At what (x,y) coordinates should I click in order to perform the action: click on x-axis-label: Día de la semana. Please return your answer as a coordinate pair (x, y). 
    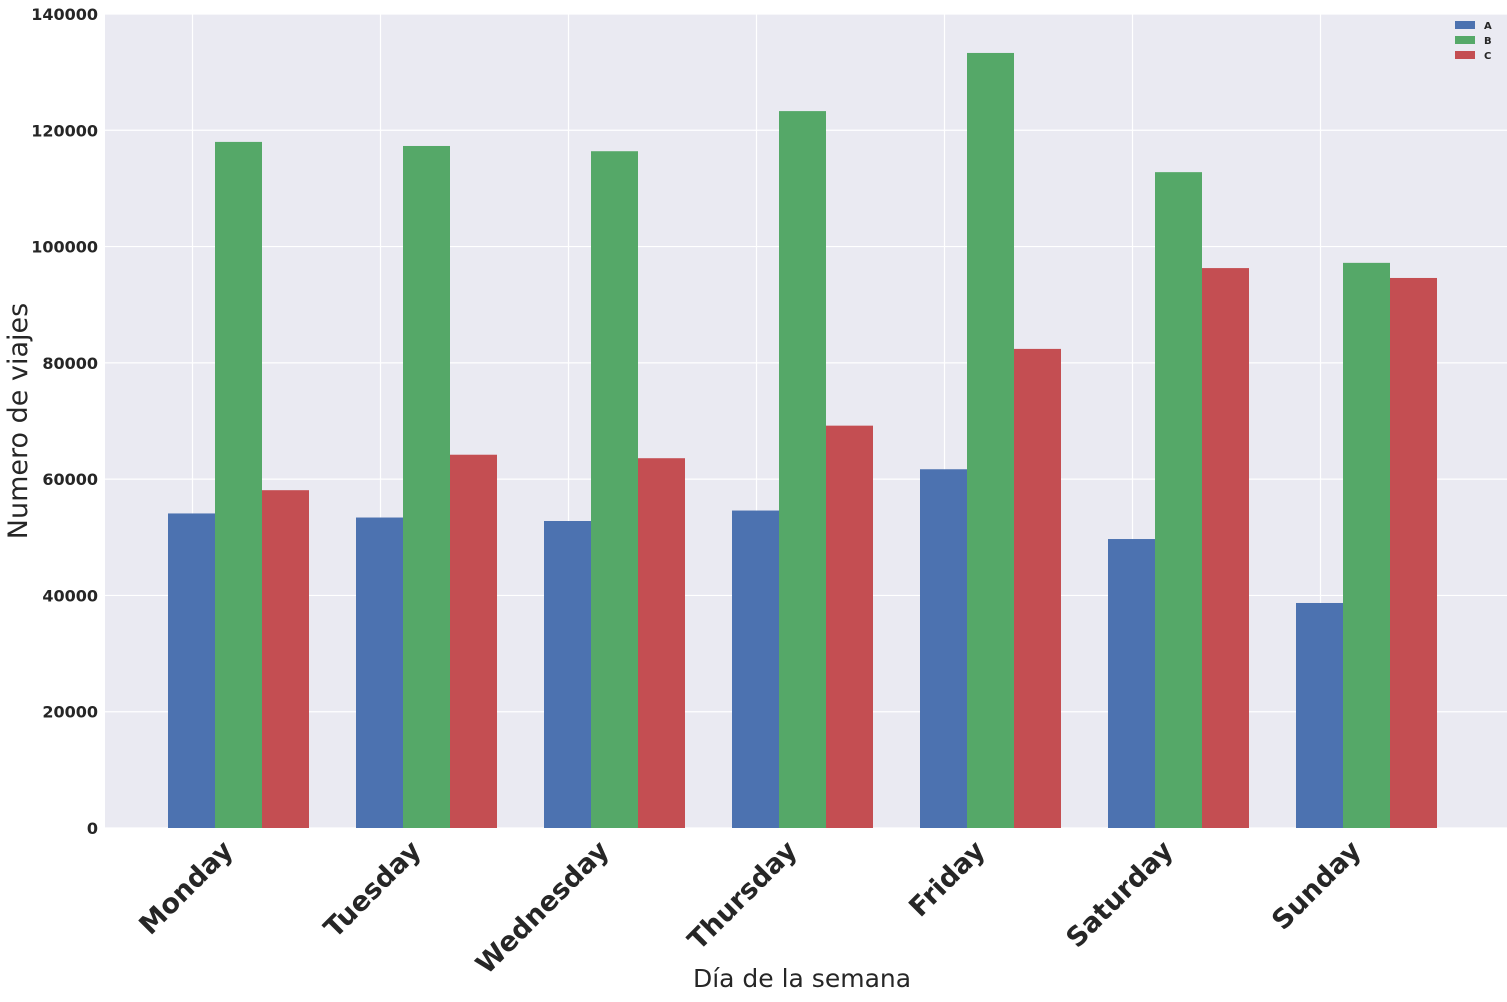
    Looking at the image, I should click on (802, 978).